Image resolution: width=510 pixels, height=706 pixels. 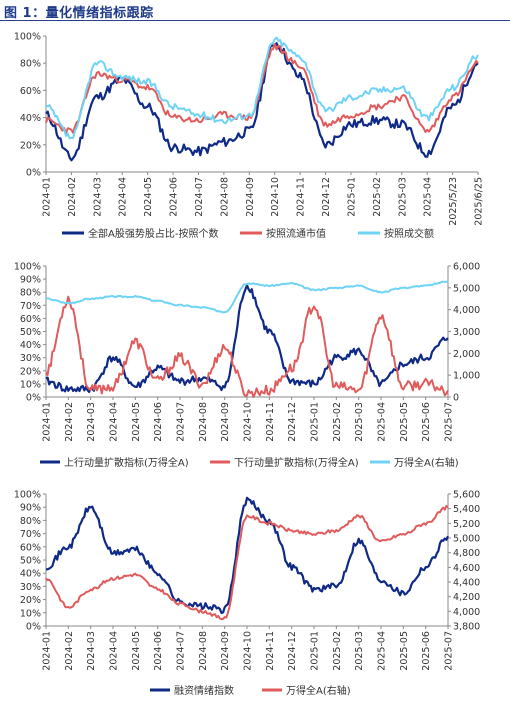 What do you see at coordinates (466, 509) in the screenshot?
I see `y2-tick-label: 5,400` at bounding box center [466, 509].